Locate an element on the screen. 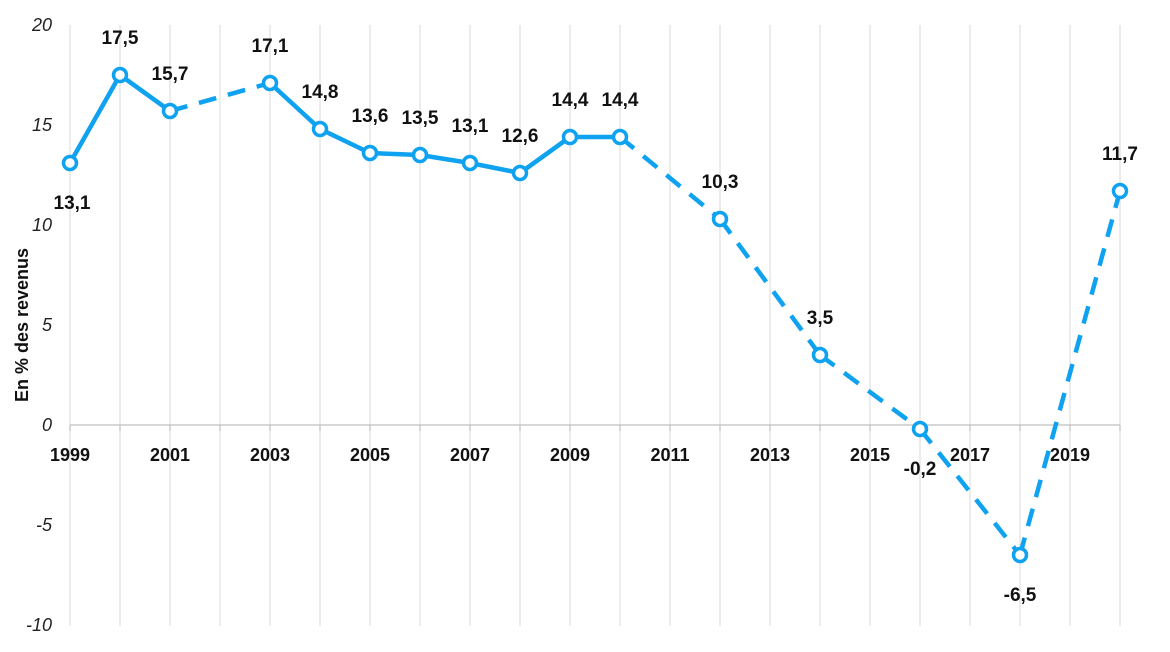 Image resolution: width=1170 pixels, height=652 pixels. y-tick-label: 10 is located at coordinates (42, 225).